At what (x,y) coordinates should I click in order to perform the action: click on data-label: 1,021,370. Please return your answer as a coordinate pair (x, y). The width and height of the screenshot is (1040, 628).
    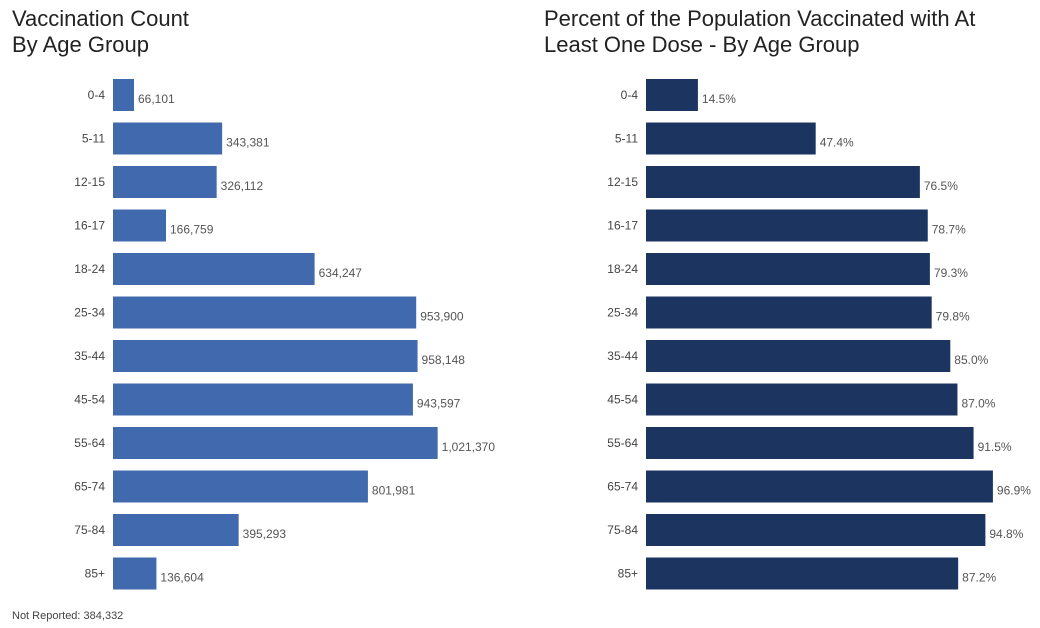
    Looking at the image, I should click on (469, 447).